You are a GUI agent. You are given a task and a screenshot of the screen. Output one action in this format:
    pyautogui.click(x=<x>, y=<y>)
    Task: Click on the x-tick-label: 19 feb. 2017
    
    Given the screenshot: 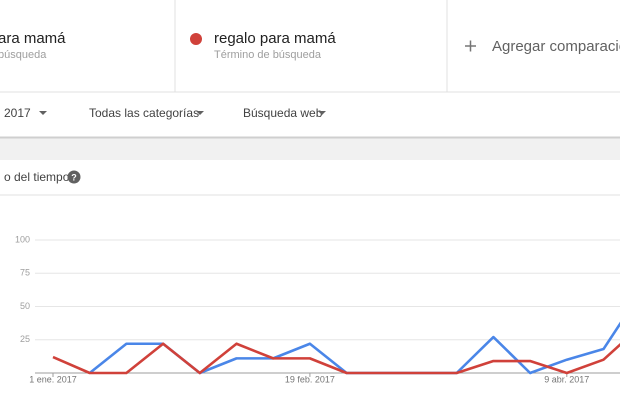 What is the action you would take?
    pyautogui.click(x=310, y=379)
    